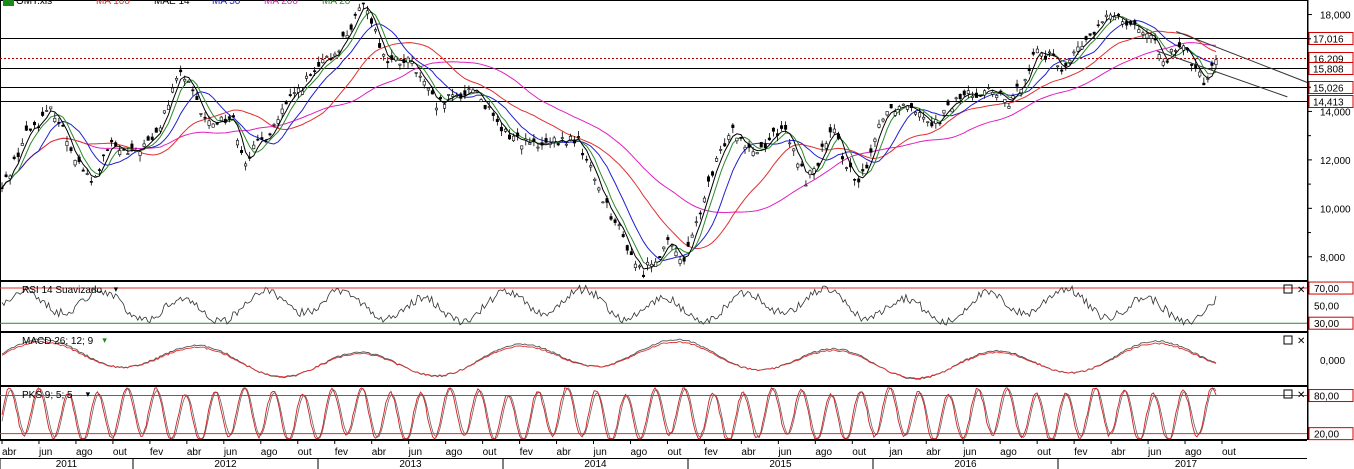 The width and height of the screenshot is (1354, 469). What do you see at coordinates (1331, 306) in the screenshot?
I see `rsi-level-box` at bounding box center [1331, 306].